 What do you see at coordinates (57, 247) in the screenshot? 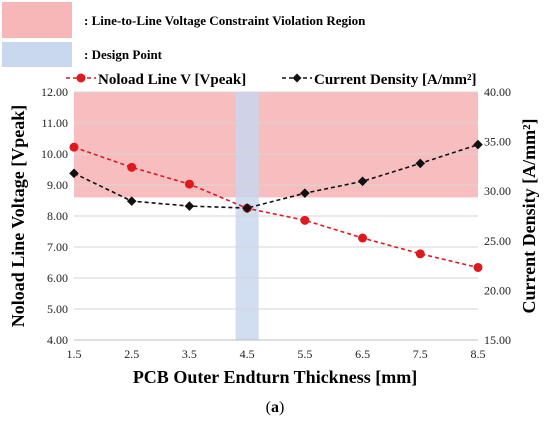
I see `y-left-tick-label: 7.00` at bounding box center [57, 247].